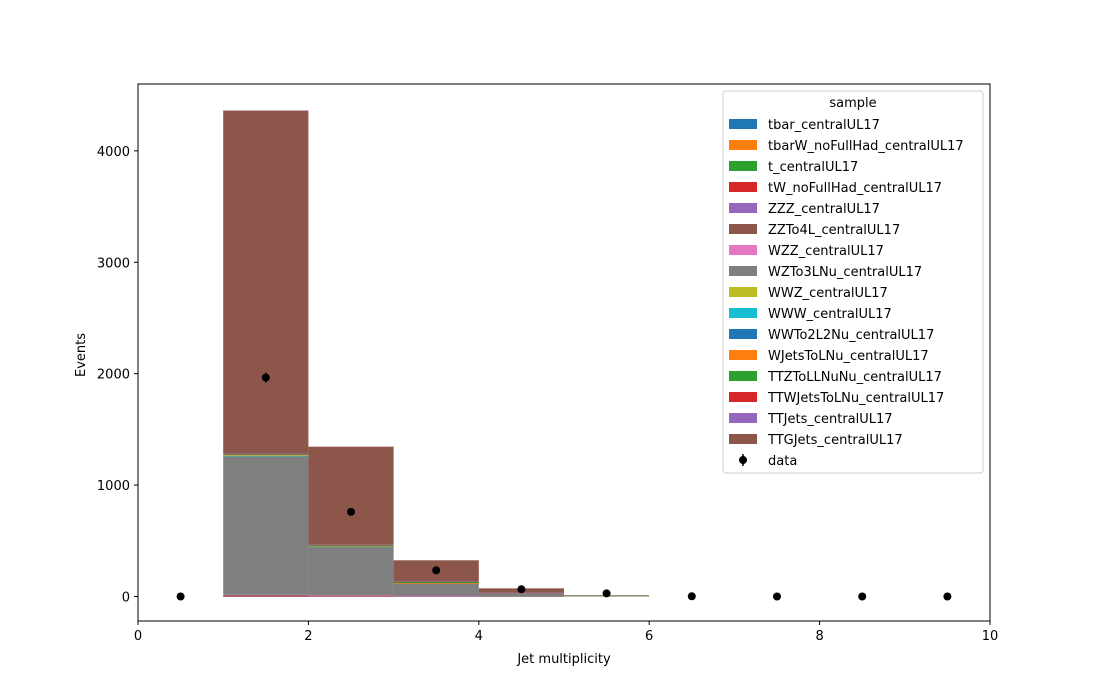 This screenshot has width=1100, height=700. I want to click on x-tick-label-4: 4, so click(479, 636).